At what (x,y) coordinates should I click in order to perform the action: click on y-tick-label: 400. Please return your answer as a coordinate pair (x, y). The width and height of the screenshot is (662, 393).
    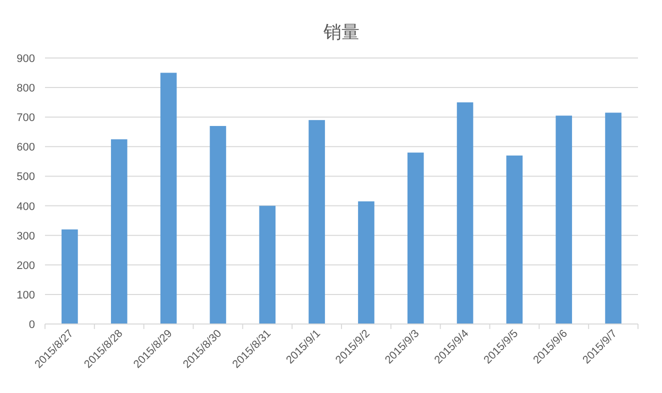
    Looking at the image, I should click on (25, 206).